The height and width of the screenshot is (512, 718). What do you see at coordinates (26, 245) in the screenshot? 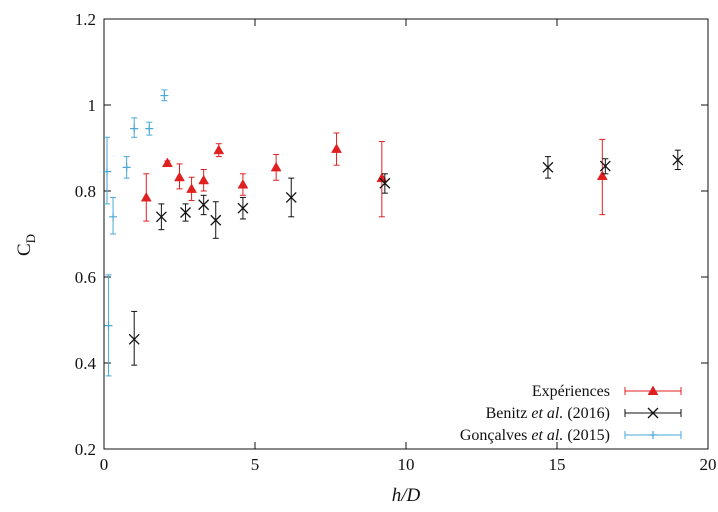
I see `y-axis-title: CD` at bounding box center [26, 245].